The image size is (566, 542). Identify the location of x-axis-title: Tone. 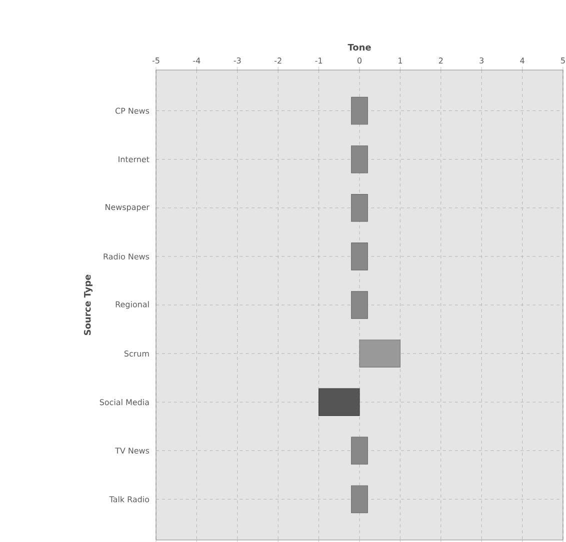
(359, 47).